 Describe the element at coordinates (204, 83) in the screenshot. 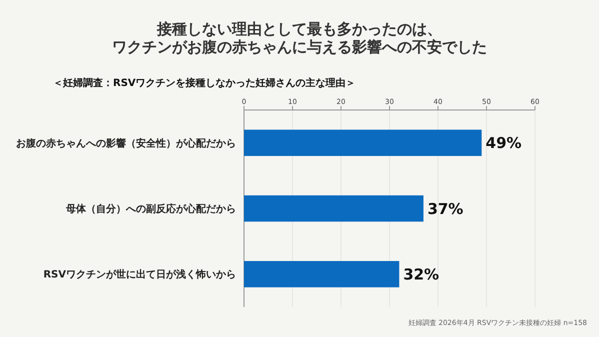

I see `chart-subtitle: ＜妊婦調査：RSVワクチンを接種しなかった妊婦さんの主な理由＞` at that location.